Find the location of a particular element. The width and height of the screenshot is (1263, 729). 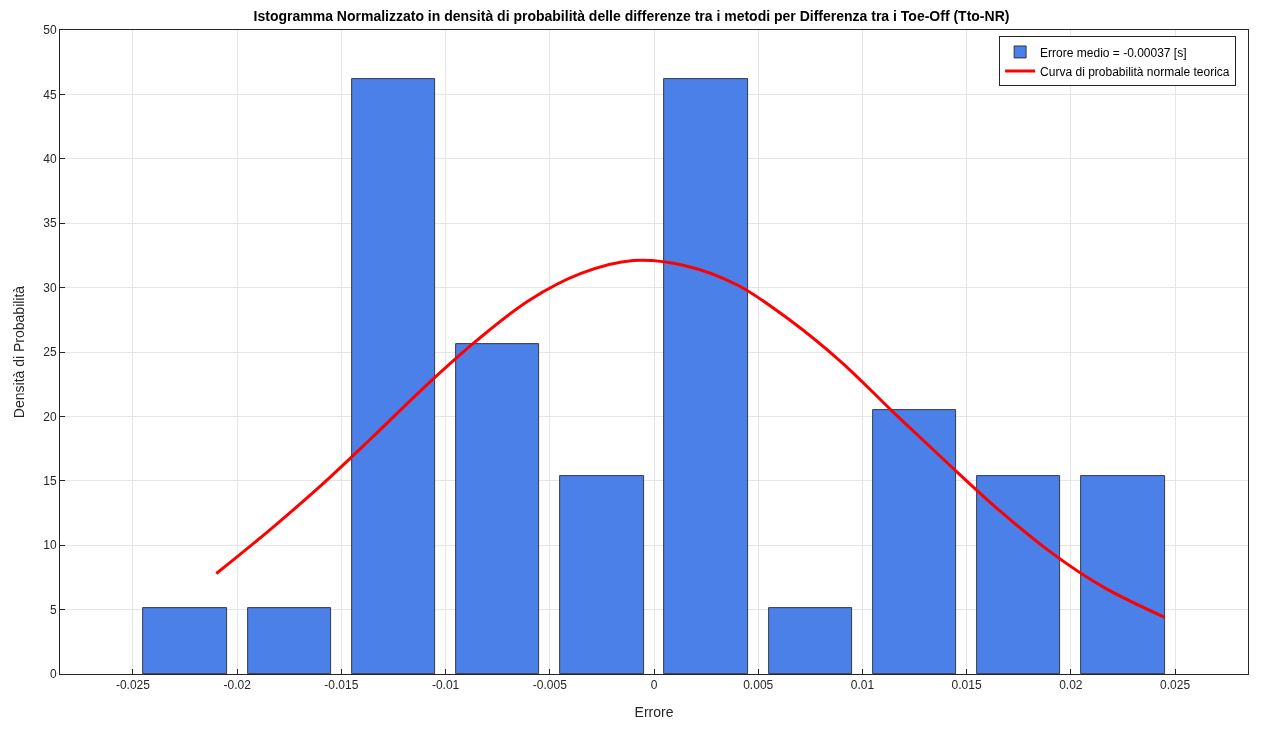

legend-label: Curva di probabilità normale teorica is located at coordinates (1135, 71).